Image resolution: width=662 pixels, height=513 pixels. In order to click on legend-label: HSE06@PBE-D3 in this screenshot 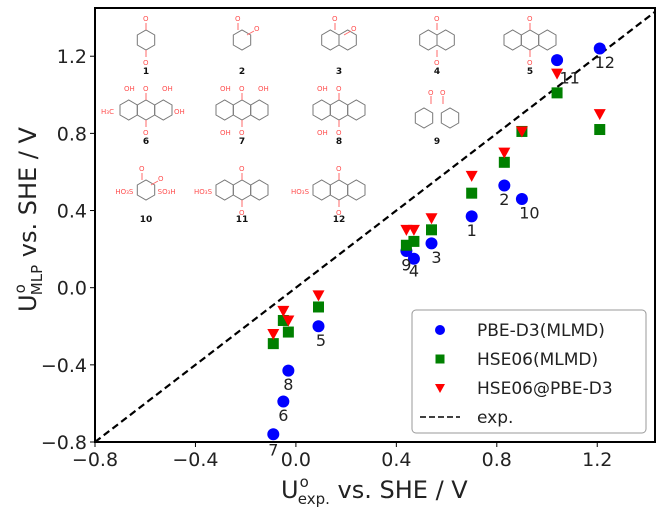, I will do `click(545, 389)`.